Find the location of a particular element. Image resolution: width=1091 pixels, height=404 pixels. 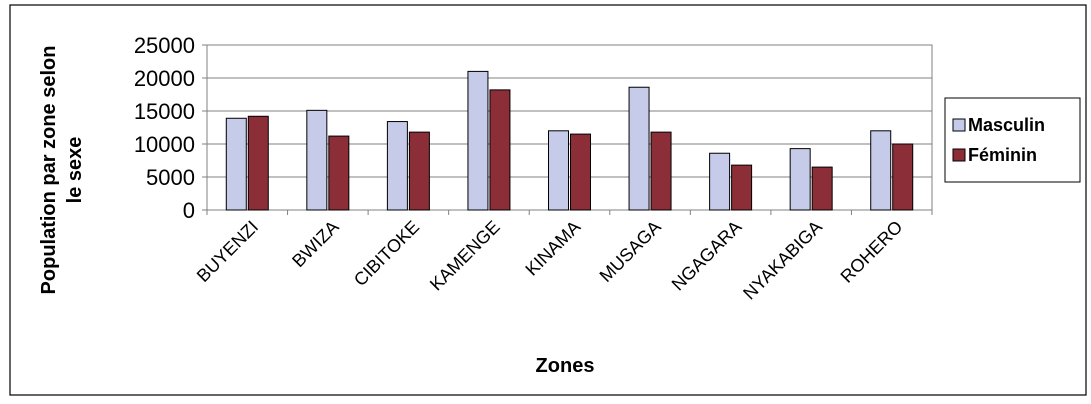

legend-label-masculin: Masculin is located at coordinates (1006, 125).